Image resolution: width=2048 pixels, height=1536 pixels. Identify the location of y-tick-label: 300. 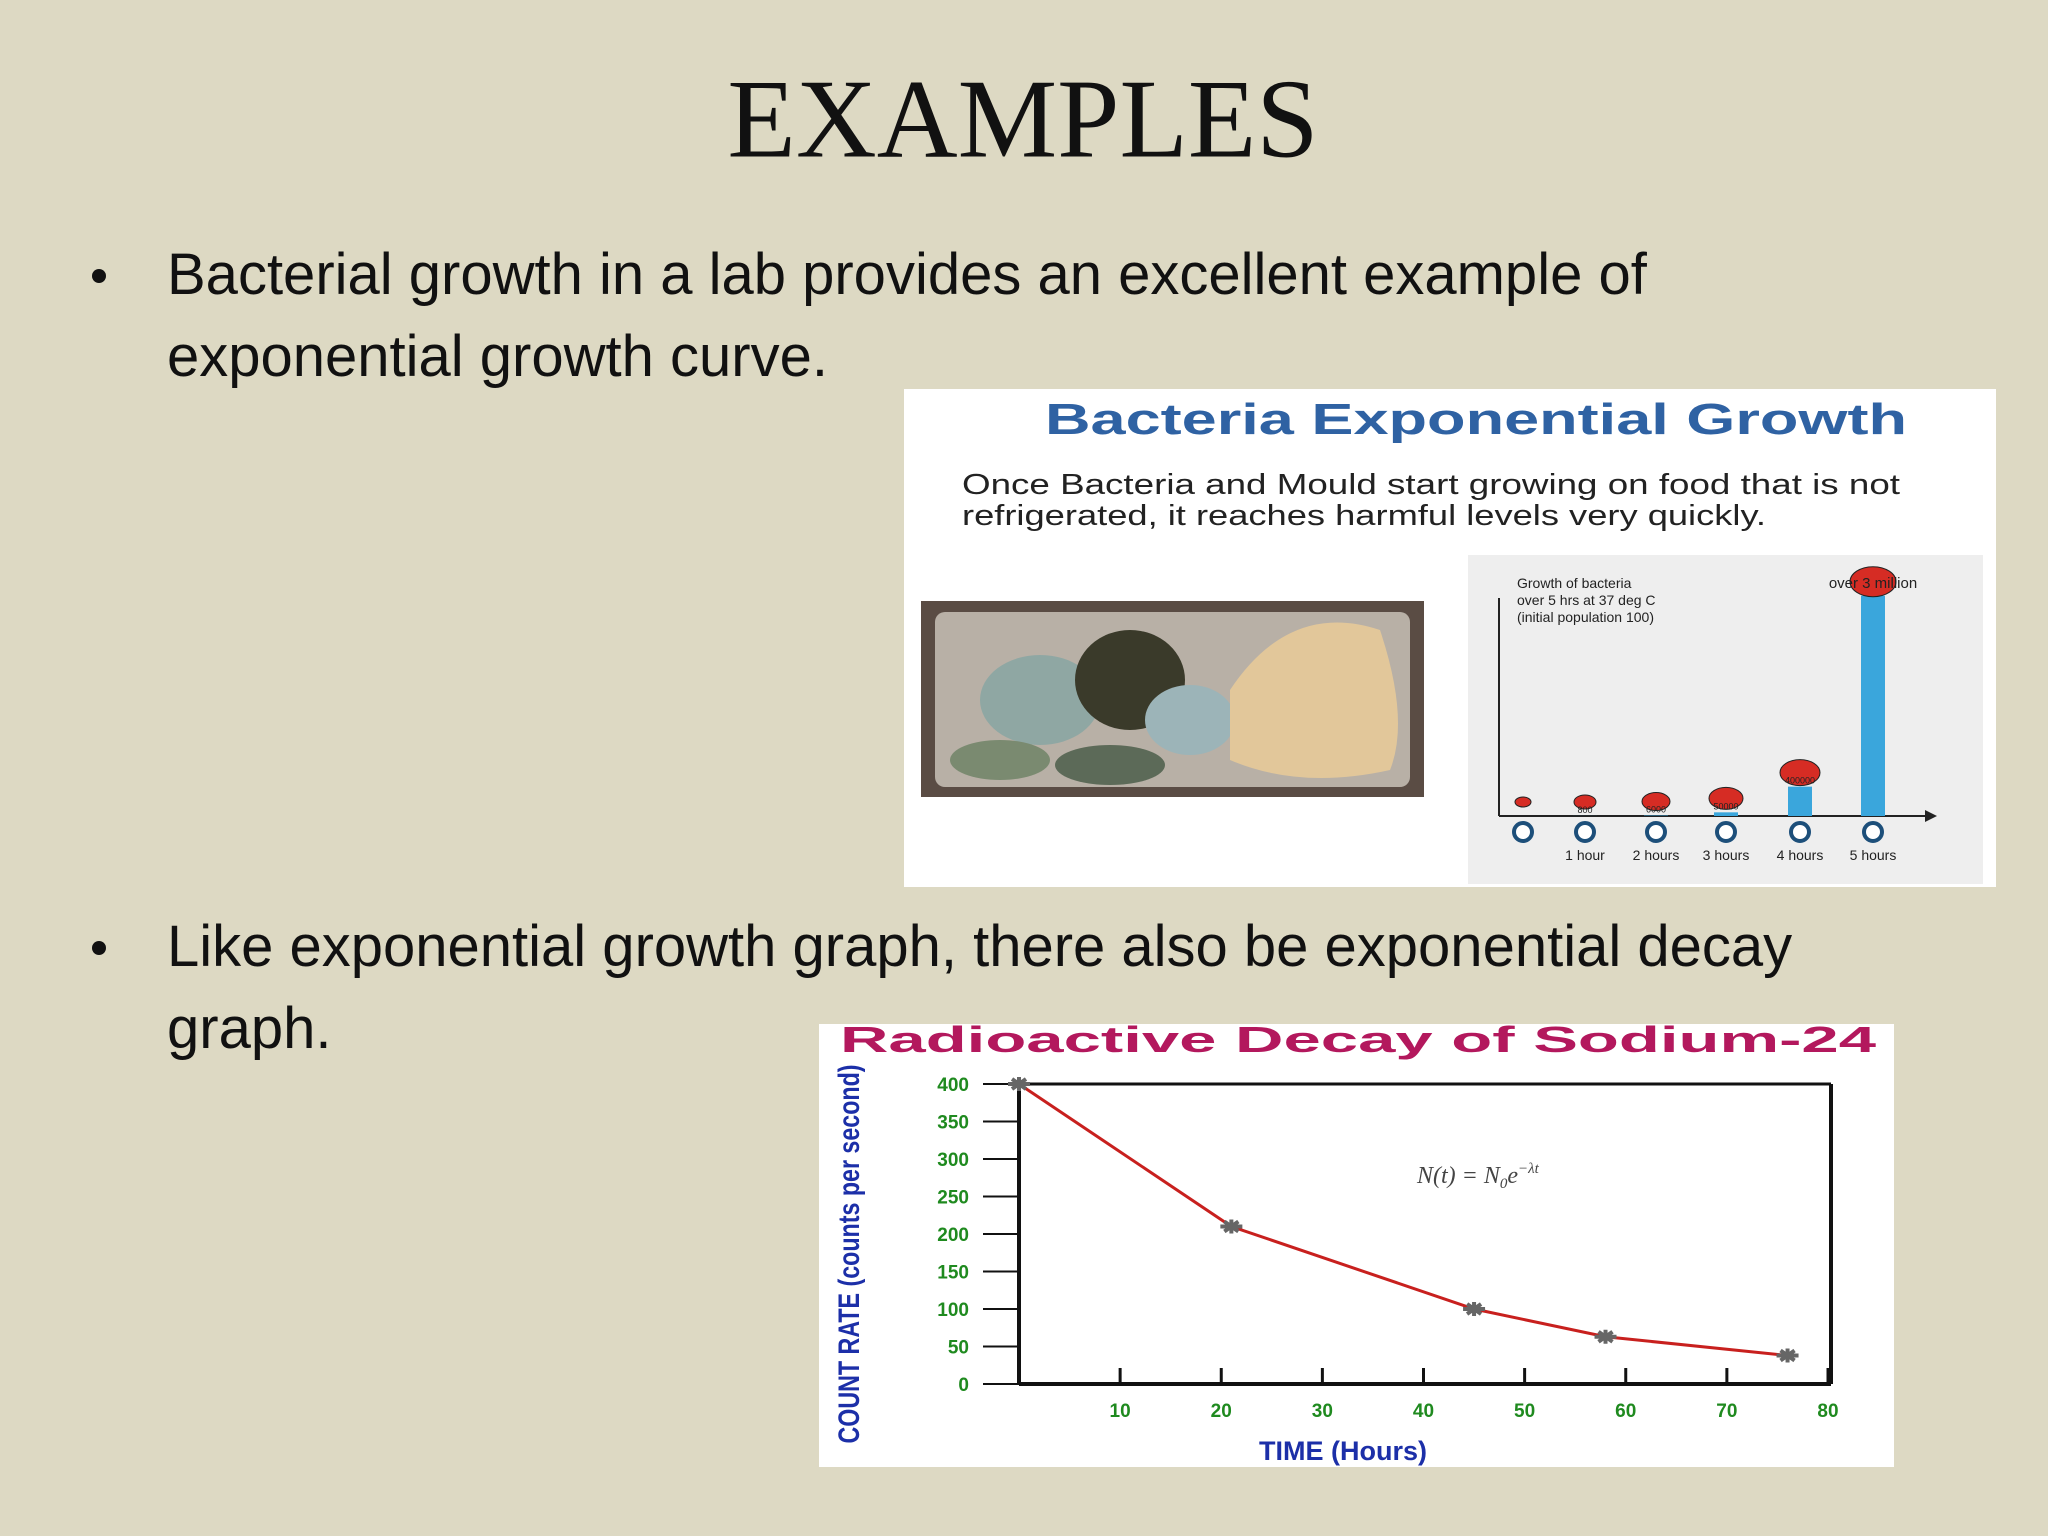
(953, 1160).